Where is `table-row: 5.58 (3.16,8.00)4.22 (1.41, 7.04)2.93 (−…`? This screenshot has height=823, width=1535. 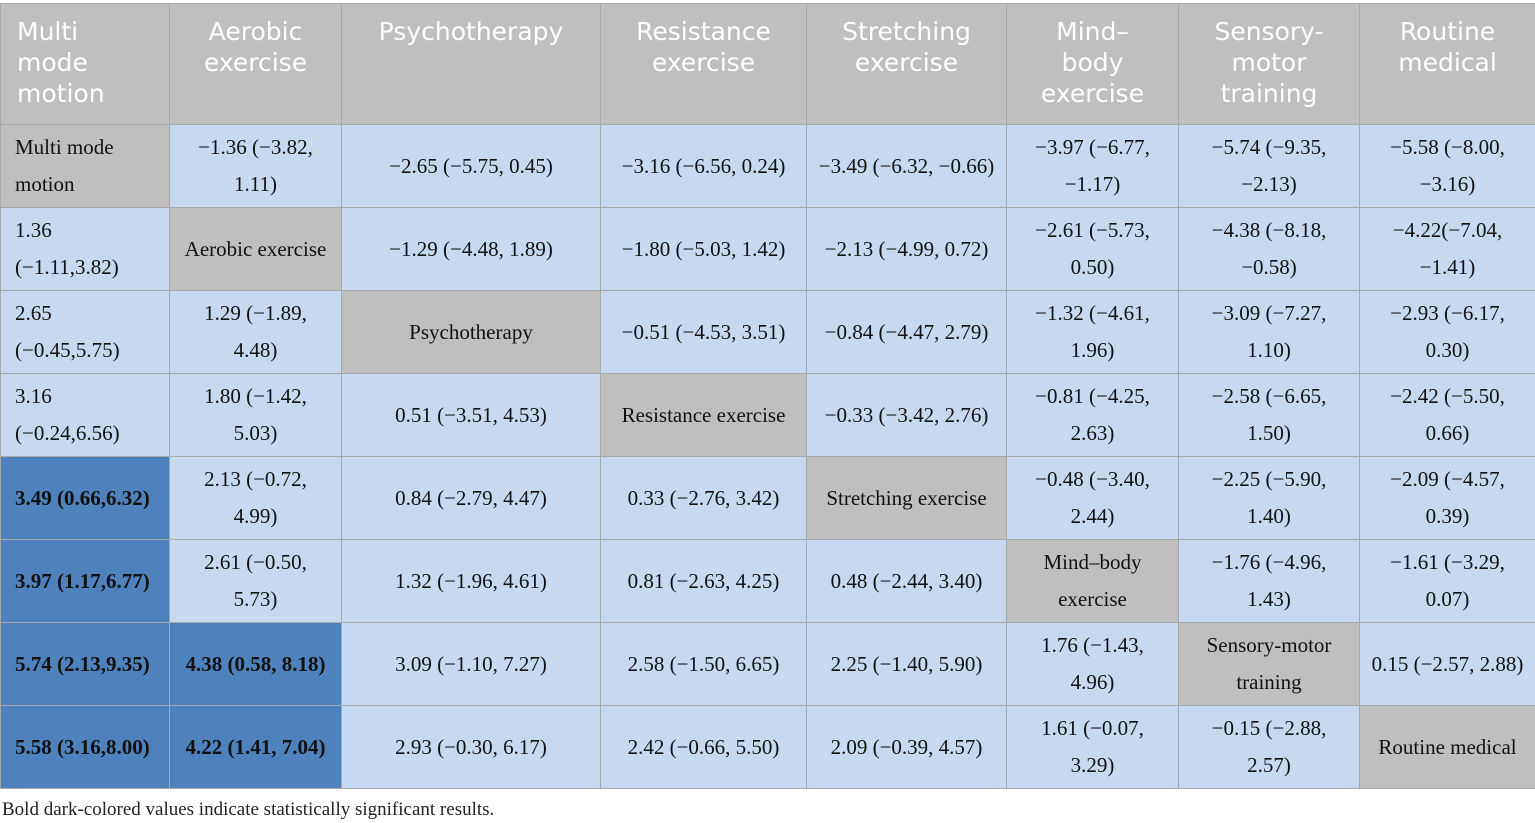 table-row: 5.58 (3.16,8.00)4.22 (1.41, 7.04)2.93 (−… is located at coordinates (768, 747).